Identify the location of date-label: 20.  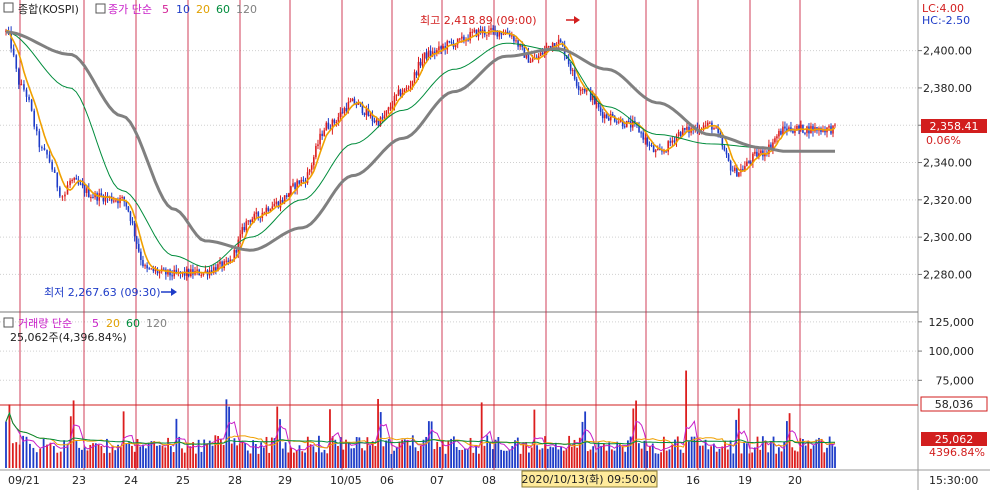
(795, 480).